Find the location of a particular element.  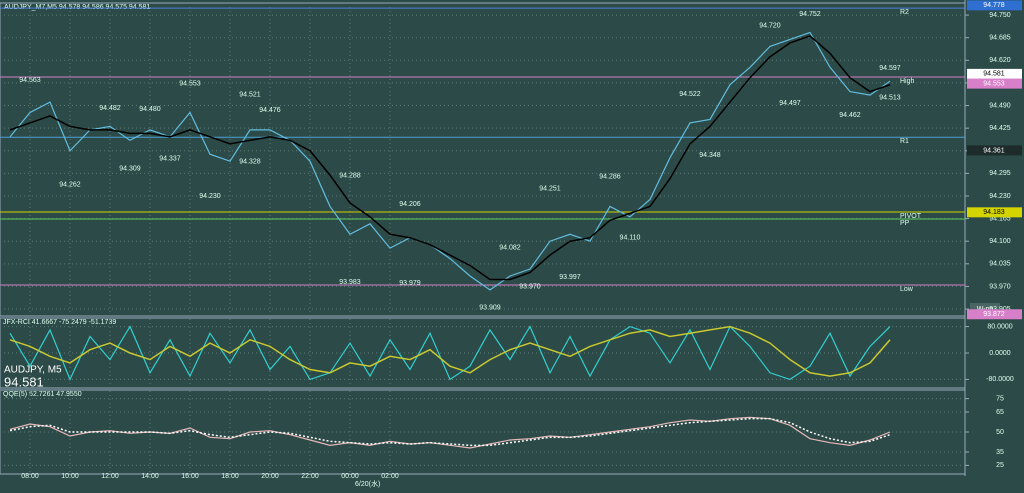

price-box-label: 93.872 is located at coordinates (994, 314).